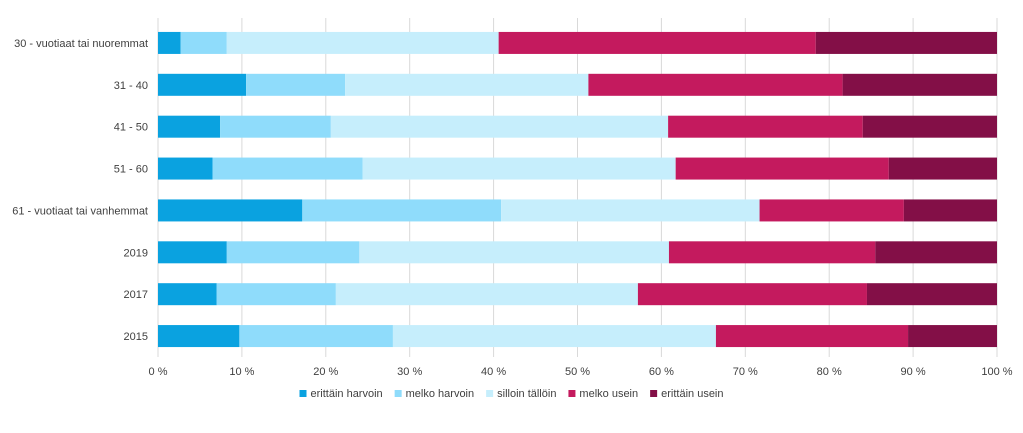 The image size is (1023, 433). I want to click on x-tick-label: 10 %, so click(241, 372).